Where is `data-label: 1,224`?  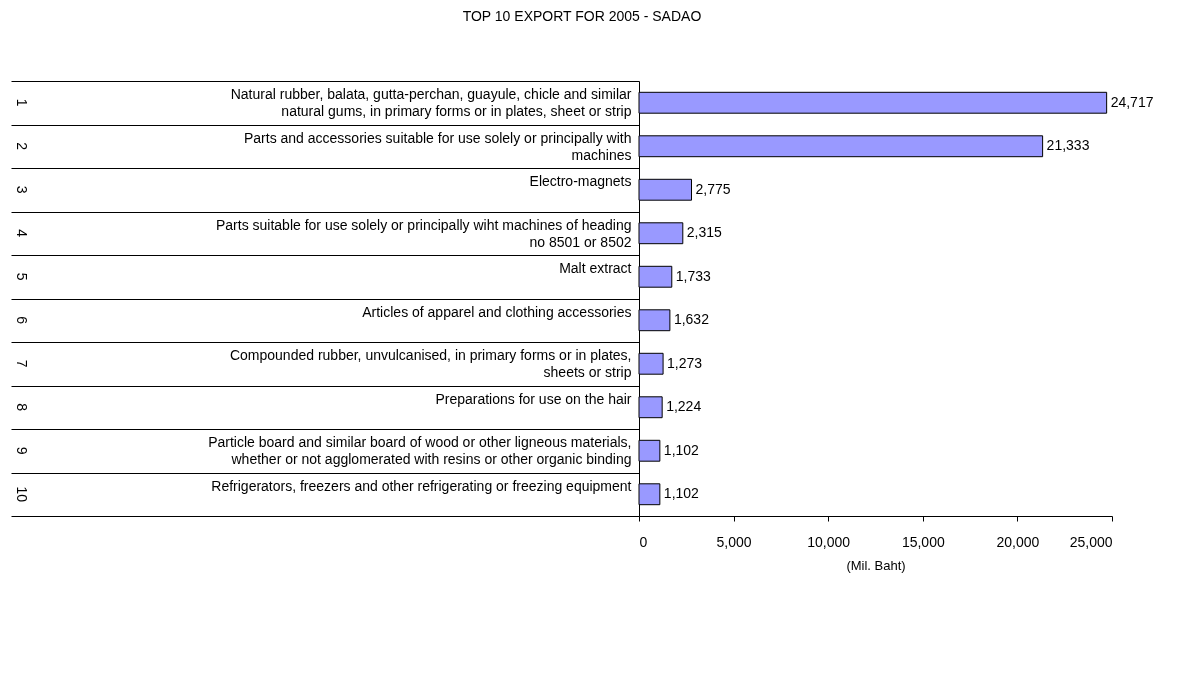 data-label: 1,224 is located at coordinates (684, 406).